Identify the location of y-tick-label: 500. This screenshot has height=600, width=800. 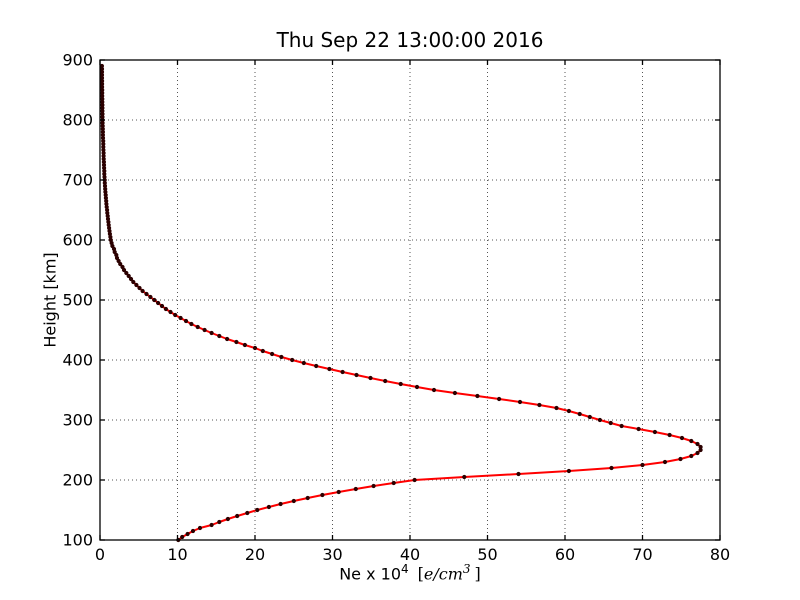
(77, 300).